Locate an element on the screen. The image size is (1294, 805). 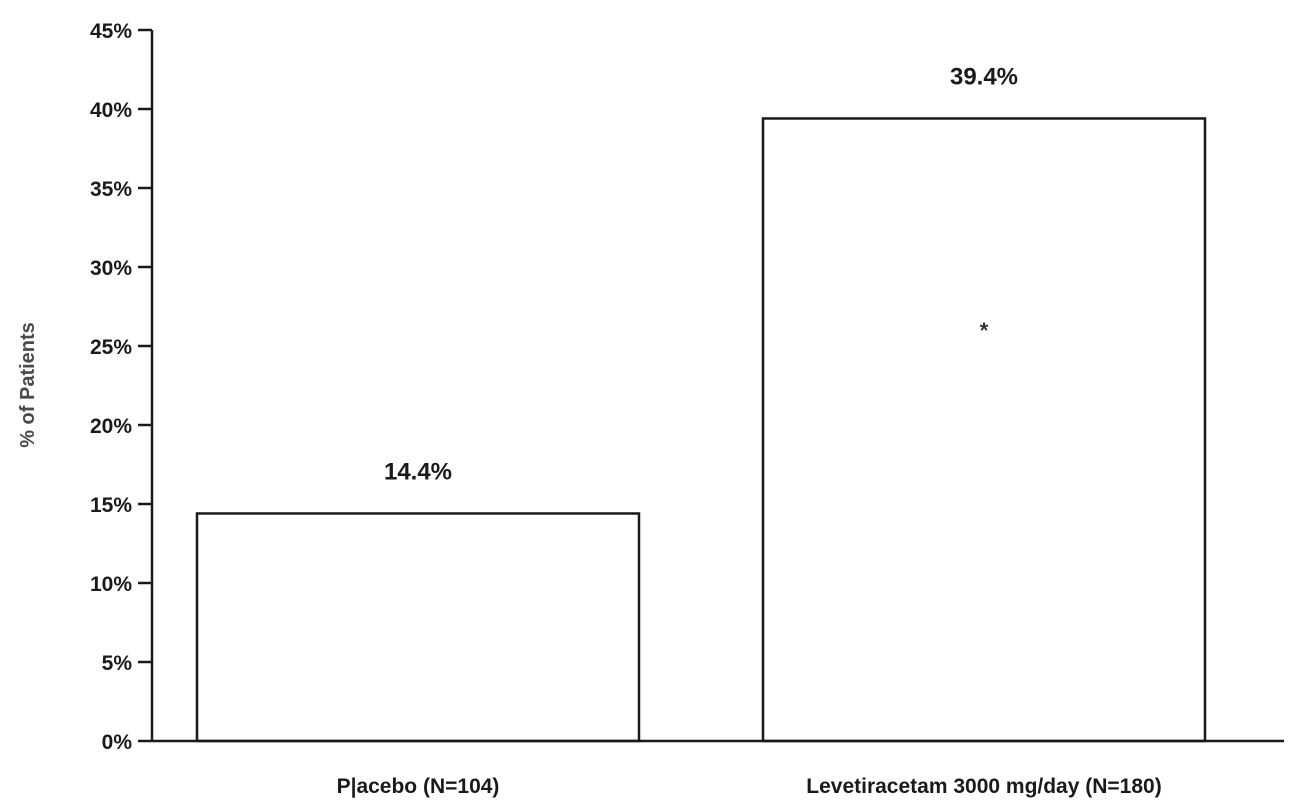
y-tick-label: 15% is located at coordinates (111, 505).